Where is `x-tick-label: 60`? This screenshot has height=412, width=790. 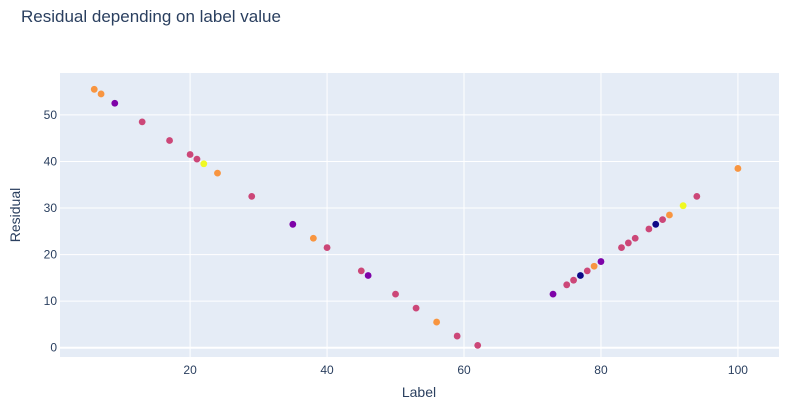 x-tick-label: 60 is located at coordinates (464, 370).